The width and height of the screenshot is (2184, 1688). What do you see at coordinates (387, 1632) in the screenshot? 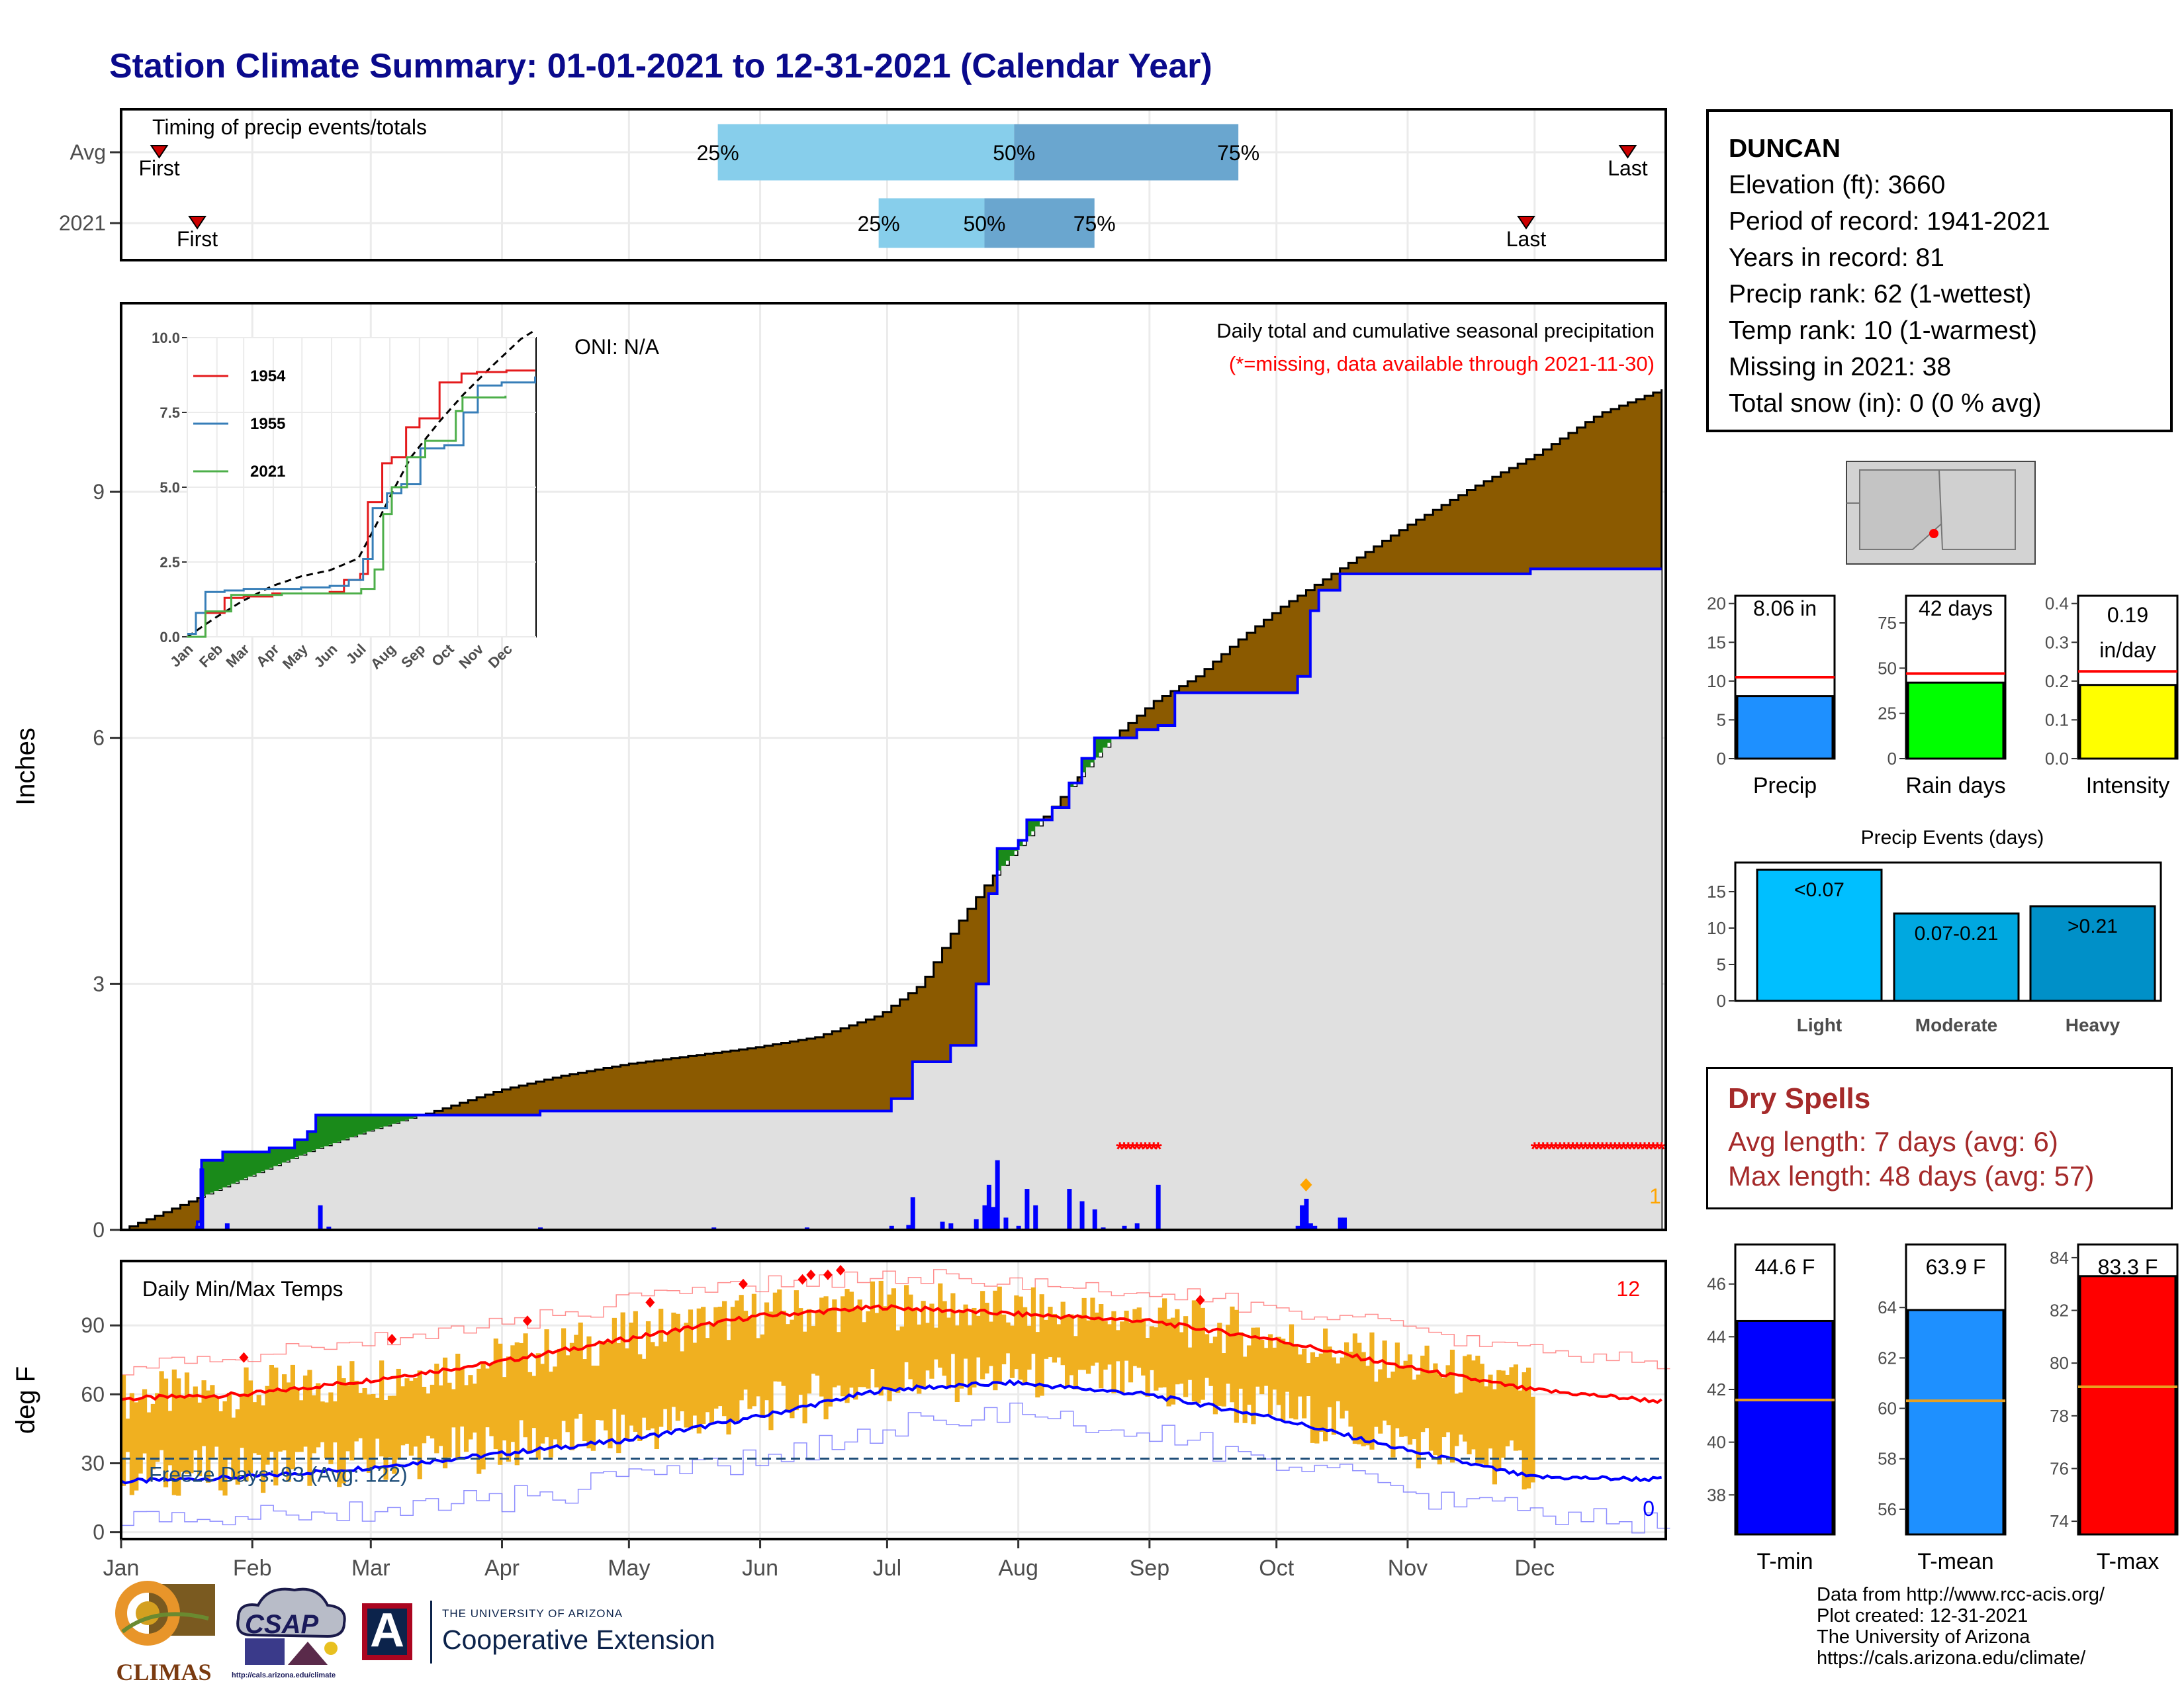
I see `ua-block-a-logo: A` at bounding box center [387, 1632].